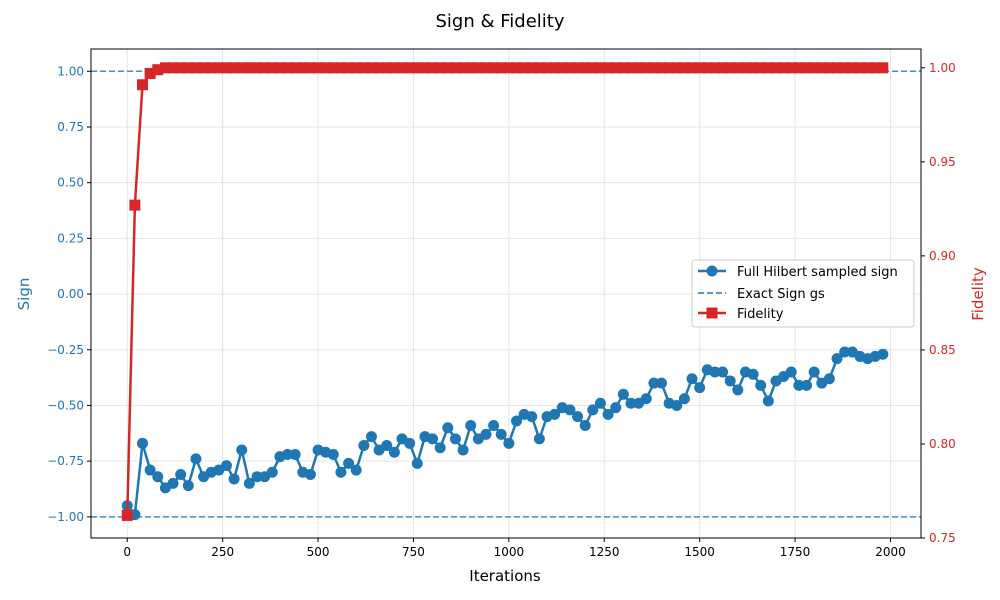  What do you see at coordinates (942, 444) in the screenshot?
I see `y-right-tick-label: 0.80` at bounding box center [942, 444].